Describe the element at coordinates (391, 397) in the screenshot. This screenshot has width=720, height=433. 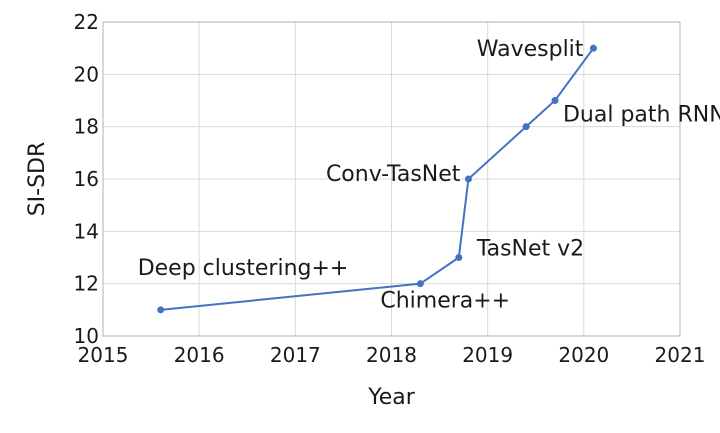
I see `x-axis-label: Year` at that location.